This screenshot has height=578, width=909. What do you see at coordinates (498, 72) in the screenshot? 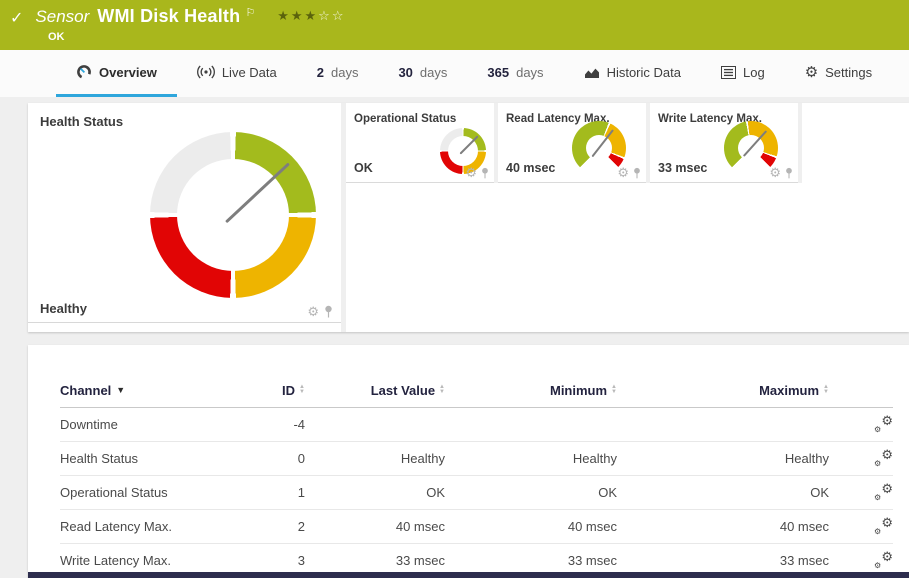
I see `tab-365-days-number: 365` at bounding box center [498, 72].